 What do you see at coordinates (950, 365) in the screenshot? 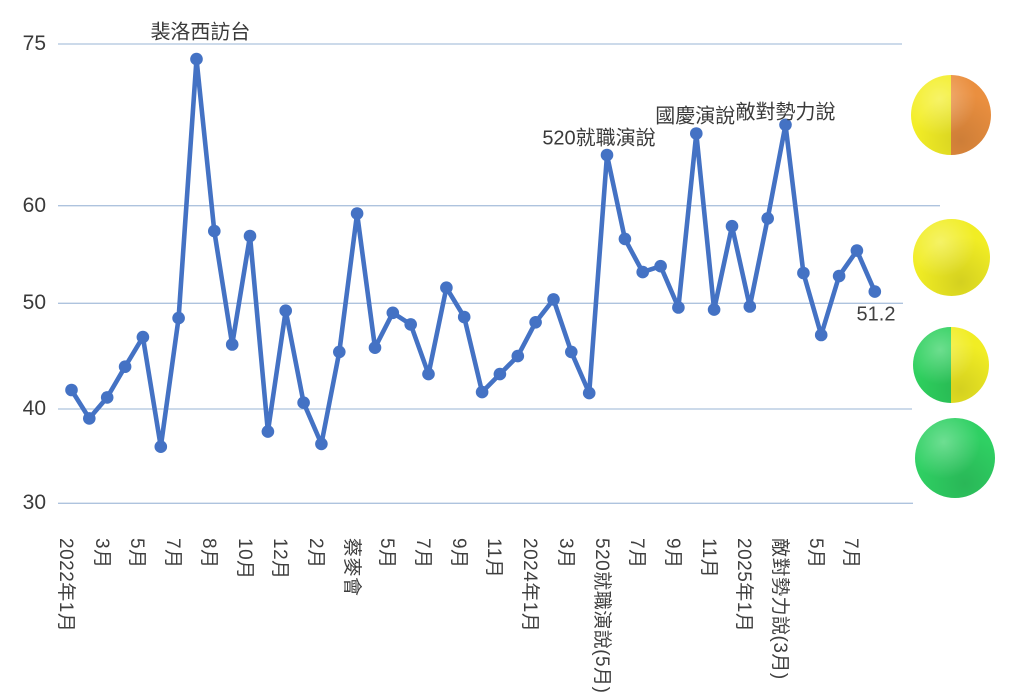
I see `green-yellow-ball` at bounding box center [950, 365].